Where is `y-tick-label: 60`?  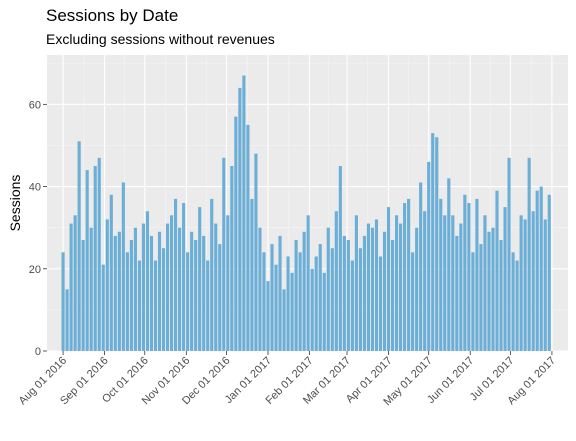 y-tick-label: 60 is located at coordinates (35, 105).